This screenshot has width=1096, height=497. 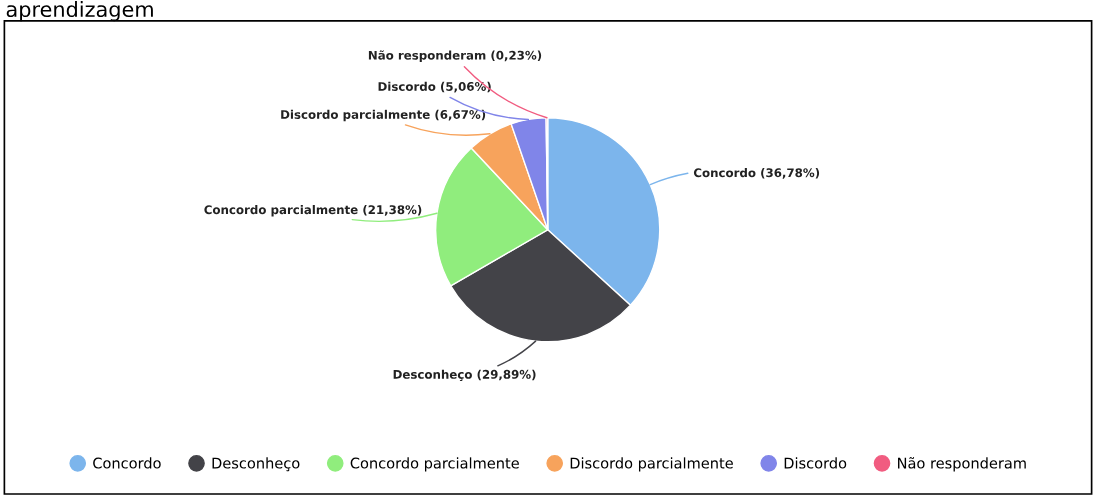 What do you see at coordinates (962, 464) in the screenshot?
I see `legend-label: Não responderam` at bounding box center [962, 464].